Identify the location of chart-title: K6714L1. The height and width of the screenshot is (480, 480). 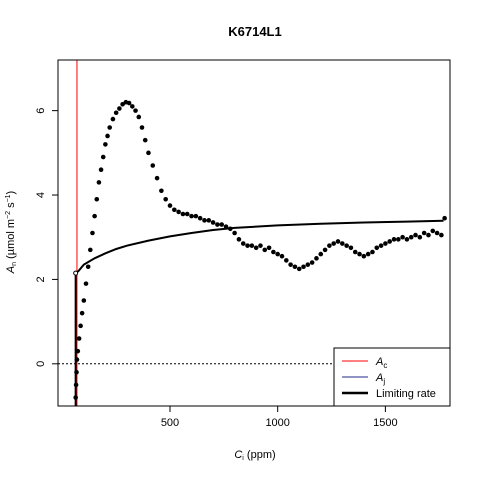
(254, 31).